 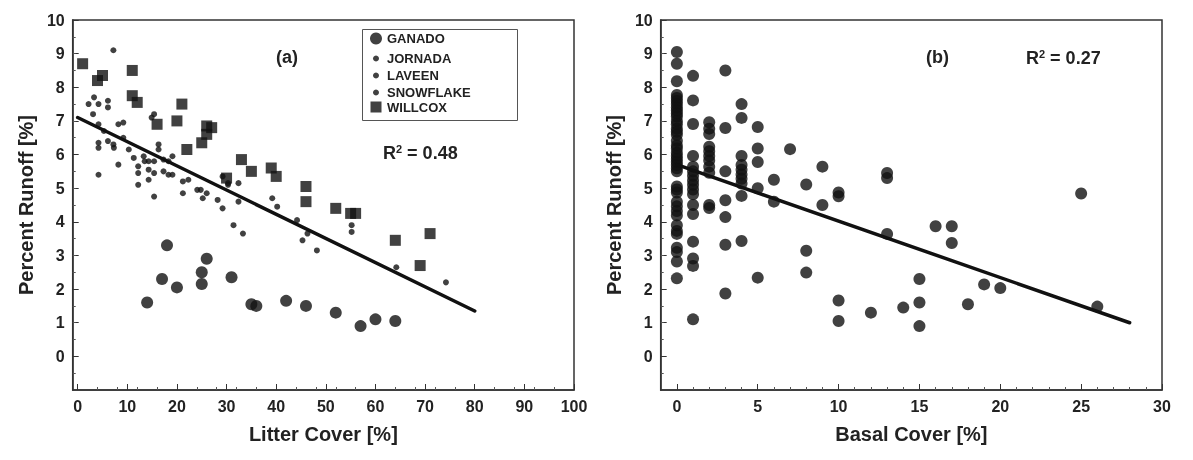 I want to click on x-tick-label: 5, so click(x=758, y=406).